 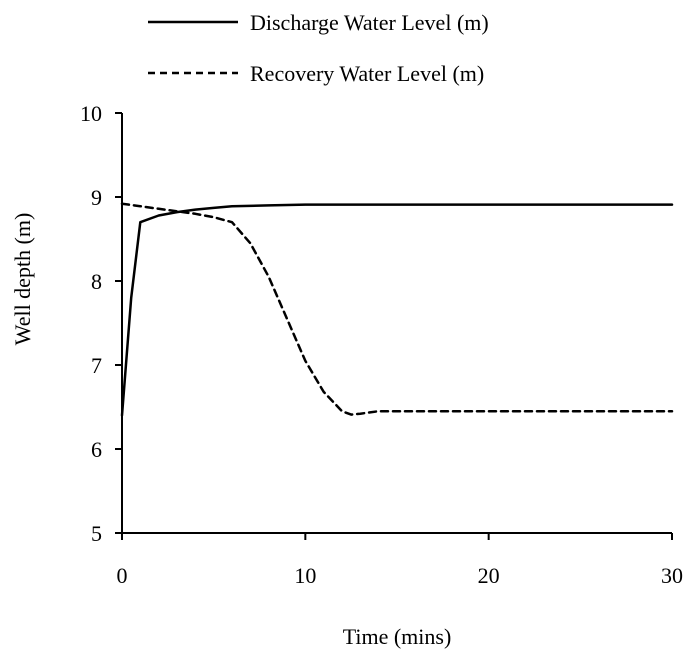 I want to click on x-tick-label: 10, so click(x=305, y=575).